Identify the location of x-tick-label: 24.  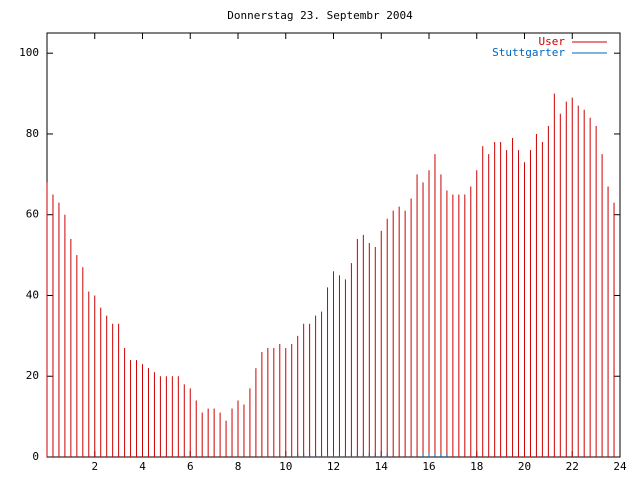
(620, 466).